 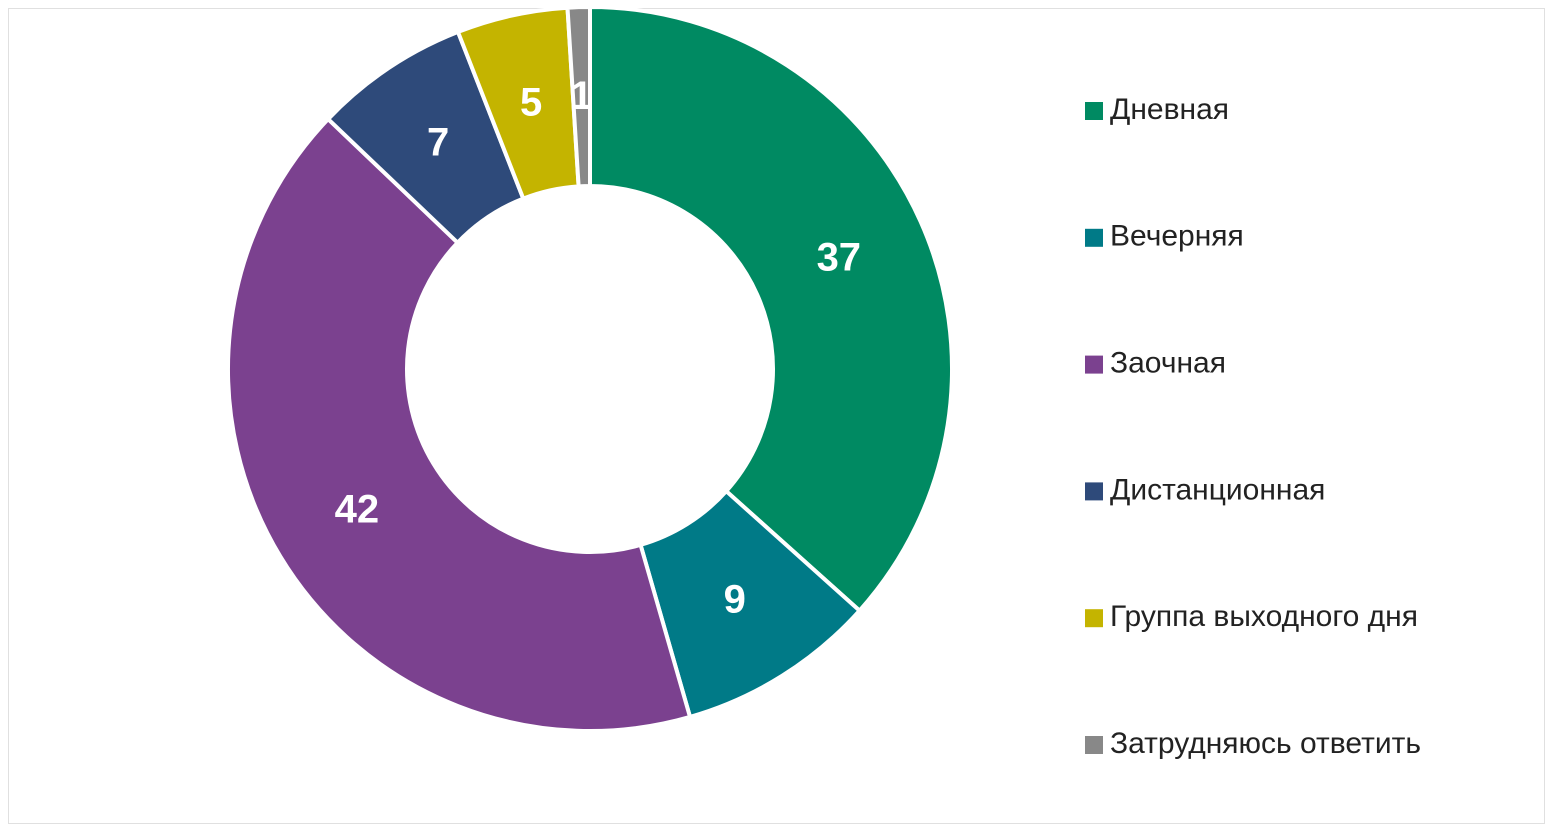 What do you see at coordinates (1168, 363) in the screenshot?
I see `legend-label: Заочная` at bounding box center [1168, 363].